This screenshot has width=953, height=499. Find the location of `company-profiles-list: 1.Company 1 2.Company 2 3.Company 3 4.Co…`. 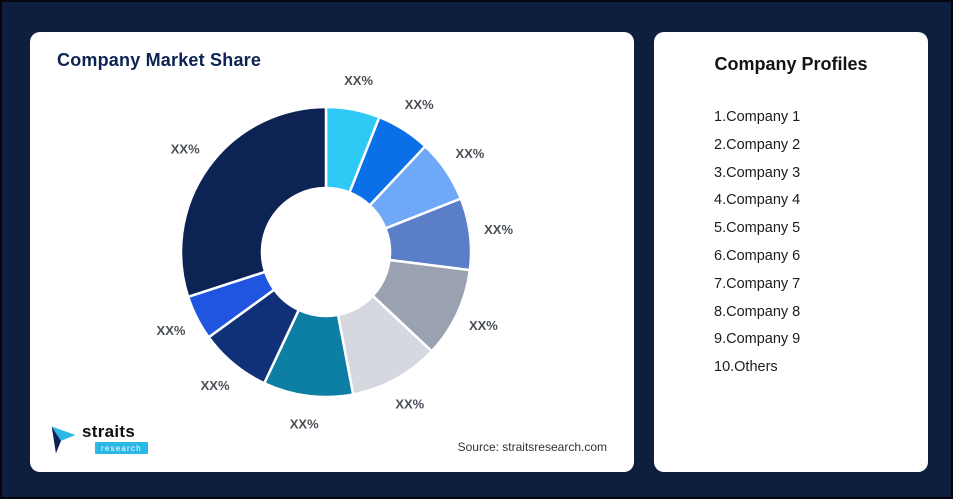

company-profiles-list: 1.Company 1 2.Company 2 3.Company 3 4.Co… is located at coordinates (757, 243).